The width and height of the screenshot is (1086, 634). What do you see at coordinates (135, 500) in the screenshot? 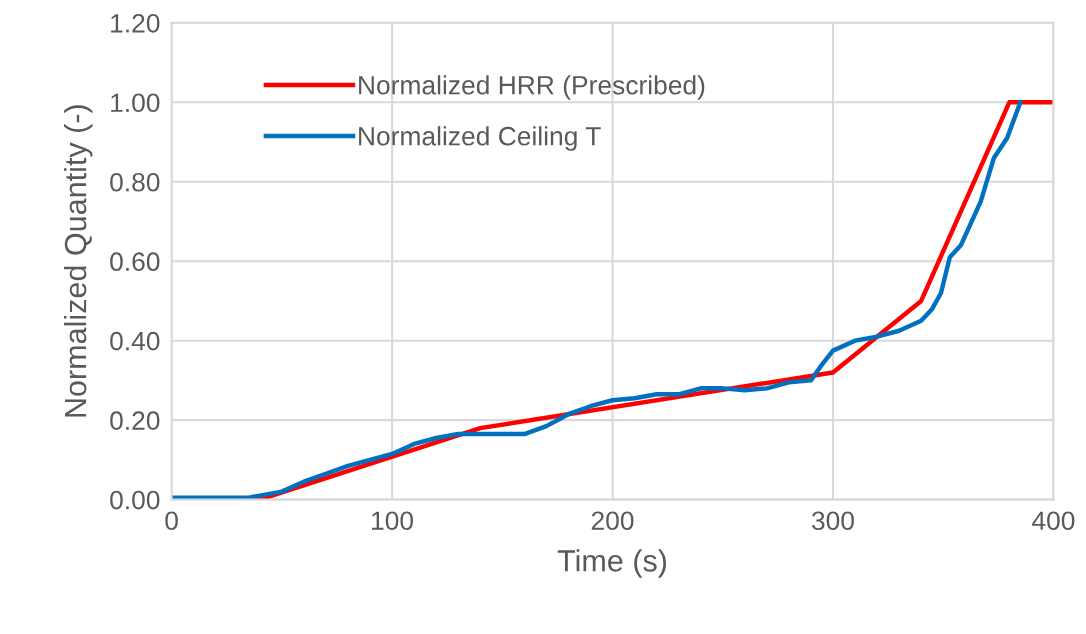
I see `y-tick-label: 0.00` at bounding box center [135, 500].